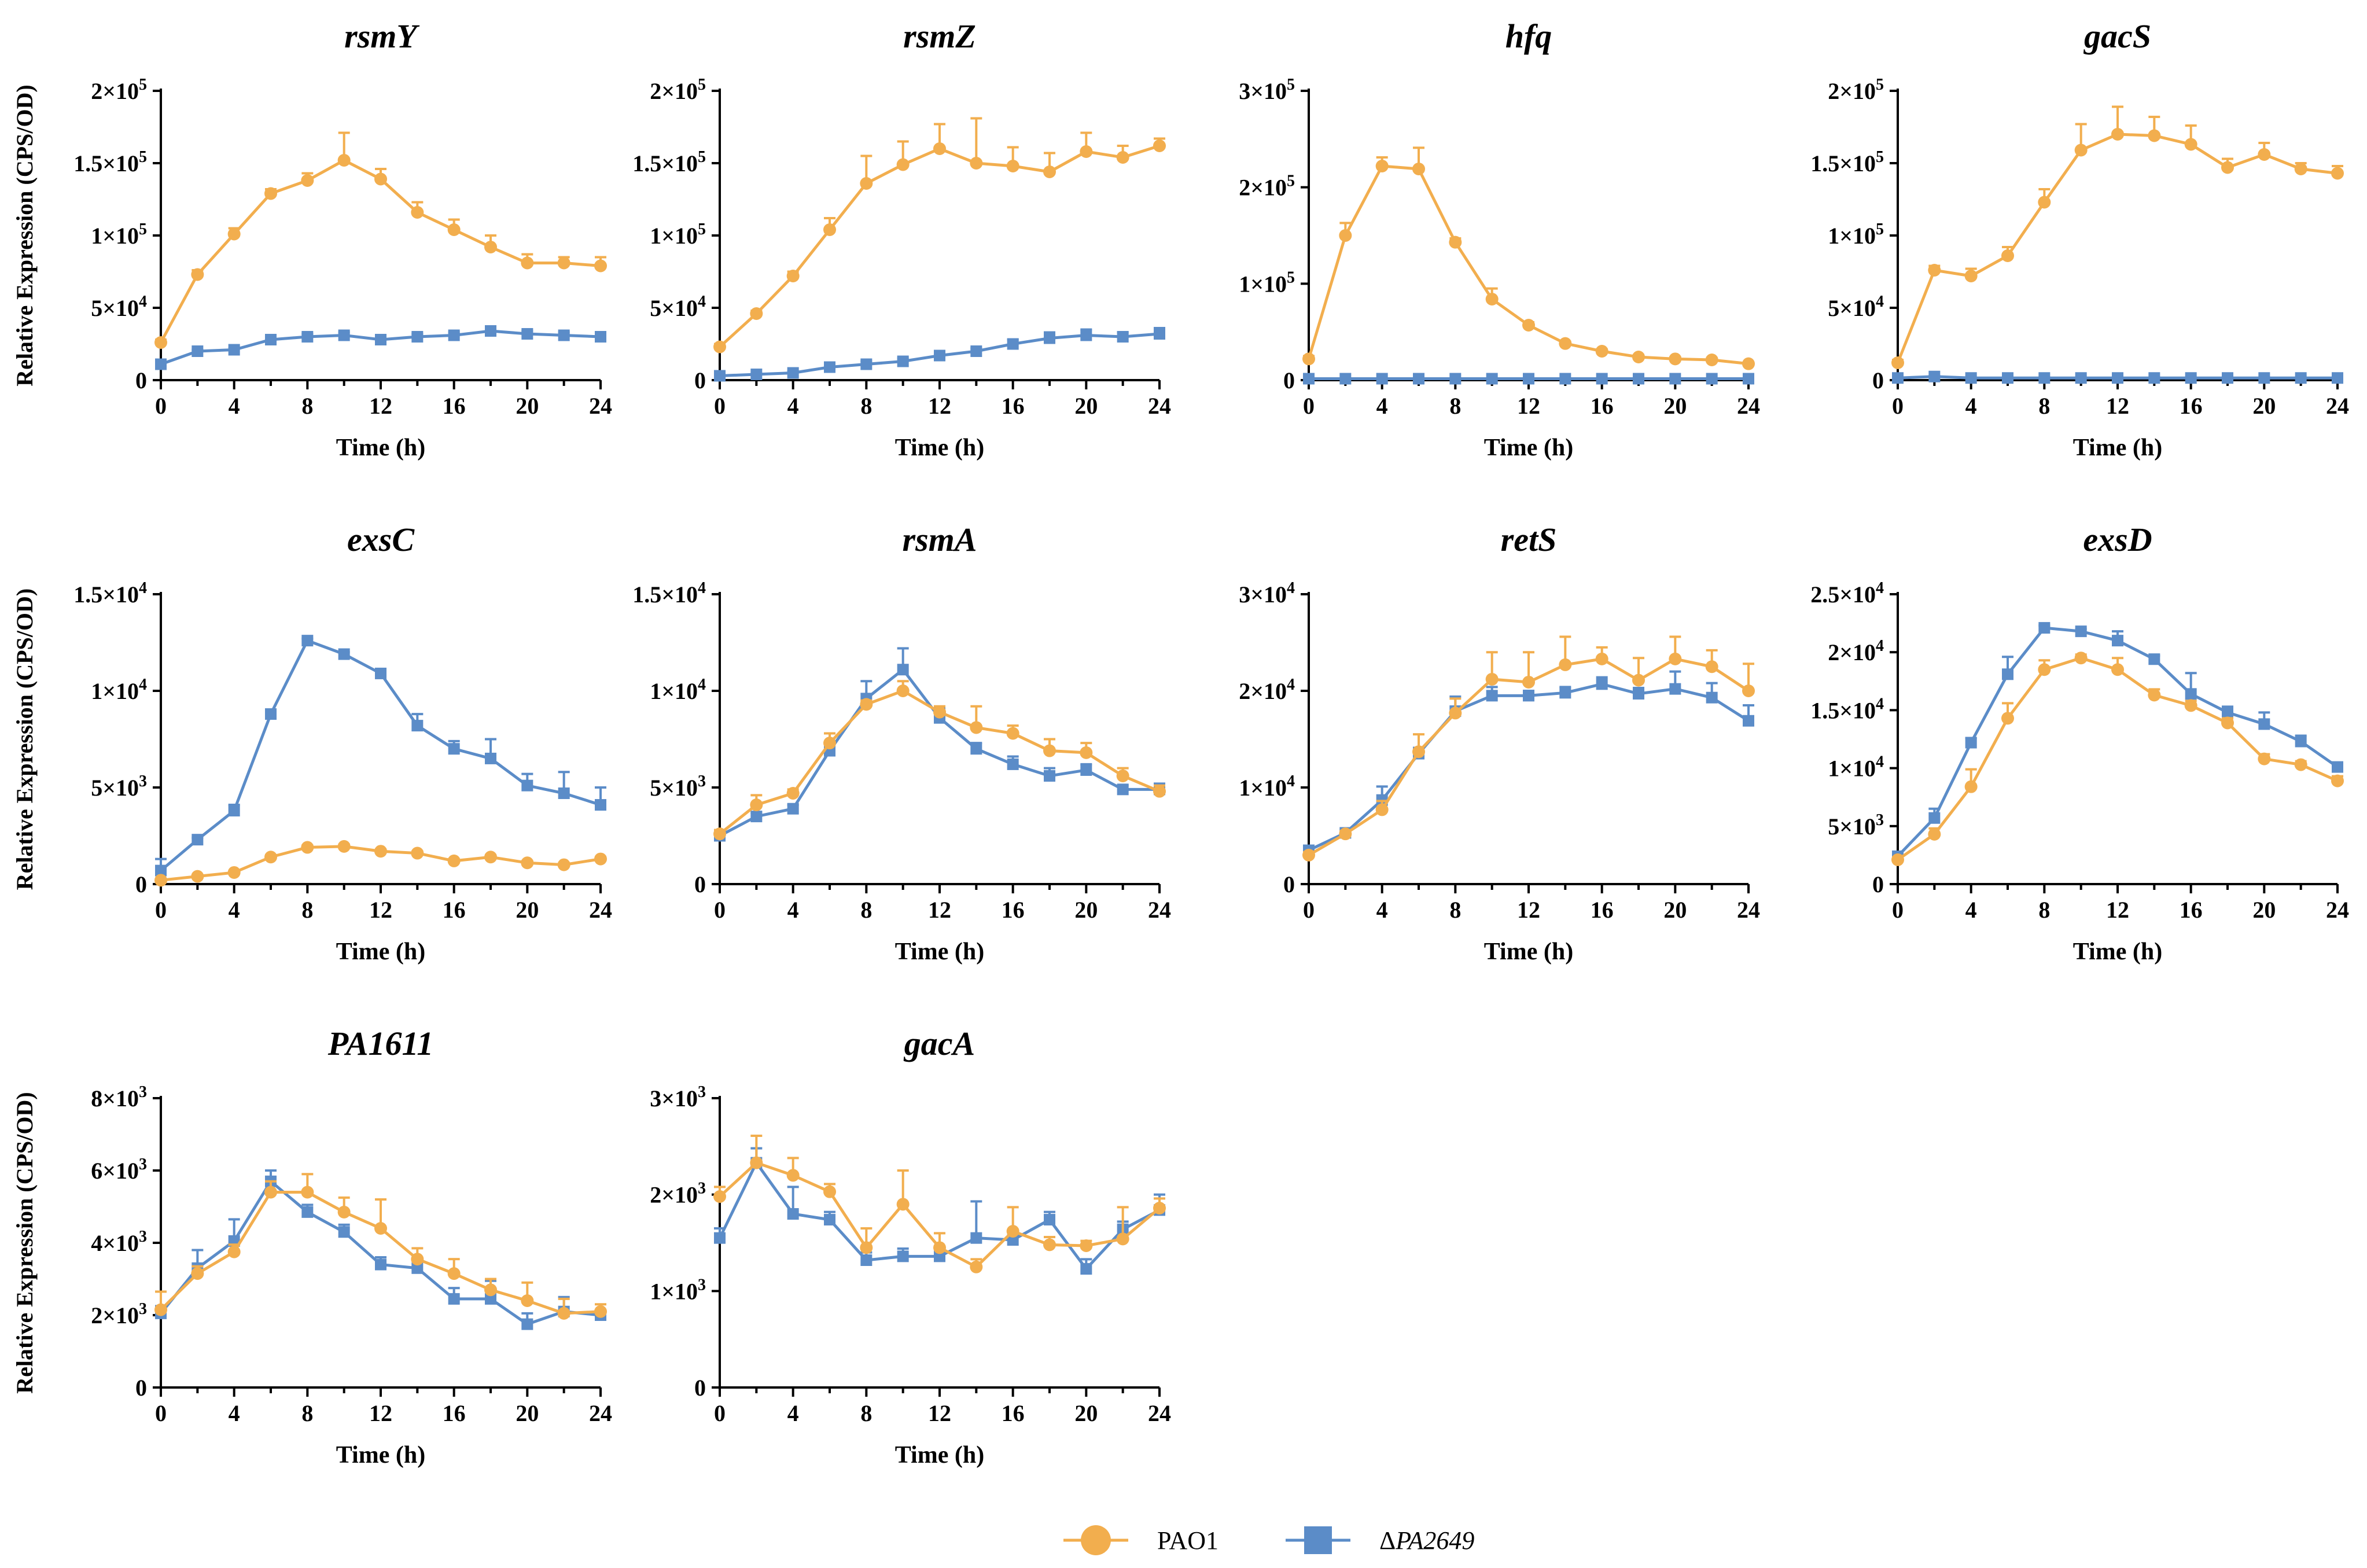  I want to click on y-tick-label: 2.5×10⁴, so click(1847, 593).